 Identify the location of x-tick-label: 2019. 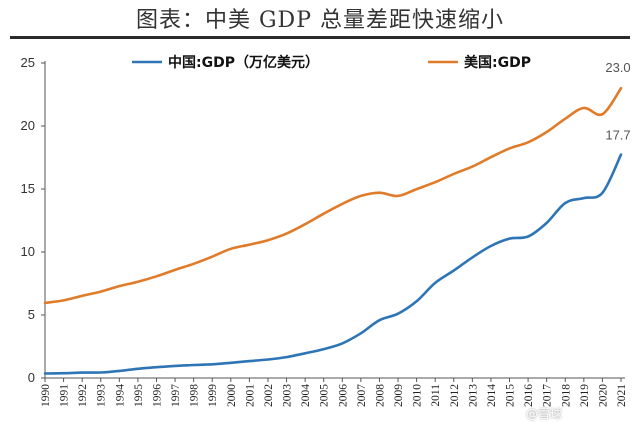
(585, 395).